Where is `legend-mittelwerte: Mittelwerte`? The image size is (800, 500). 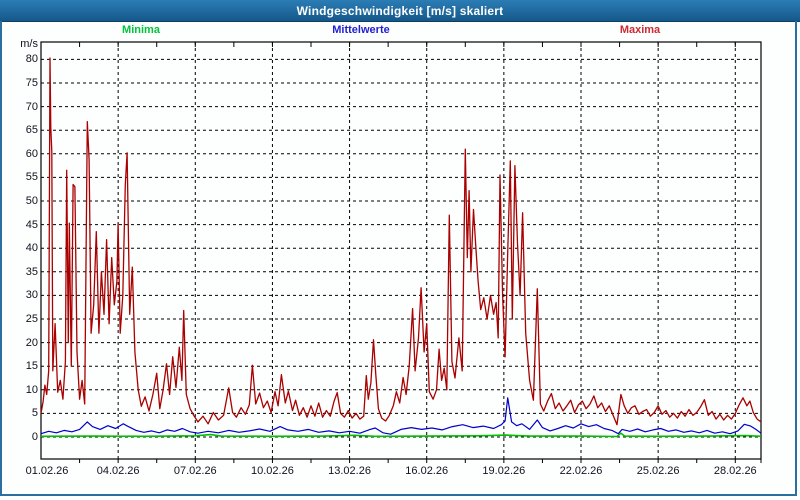
legend-mittelwerte: Mittelwerte is located at coordinates (361, 30).